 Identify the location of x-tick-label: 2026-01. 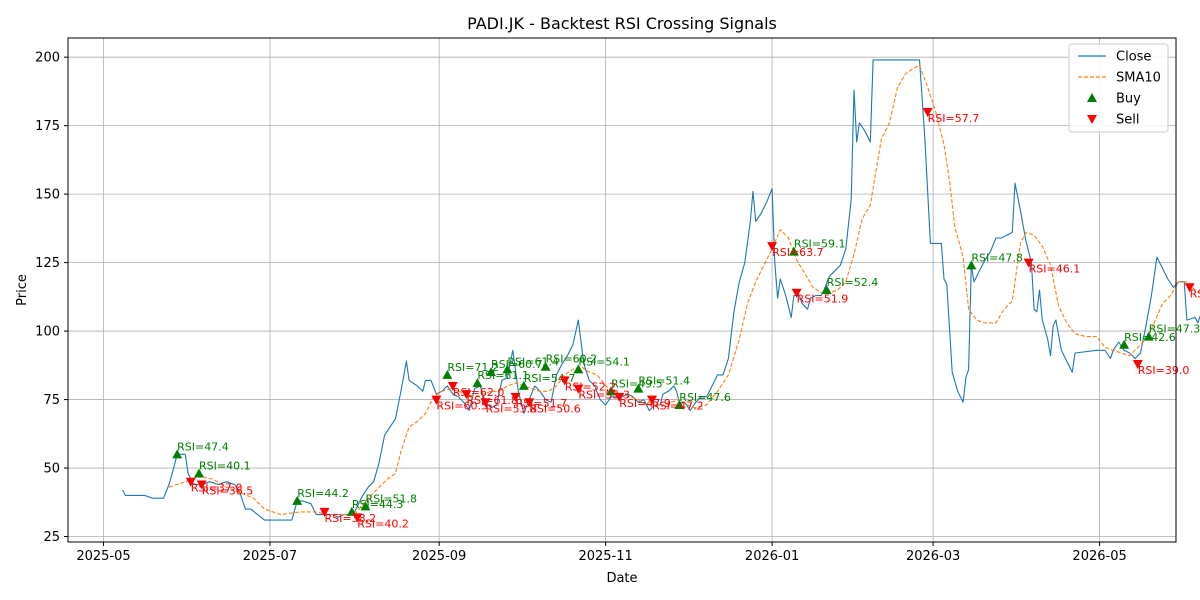
(772, 556).